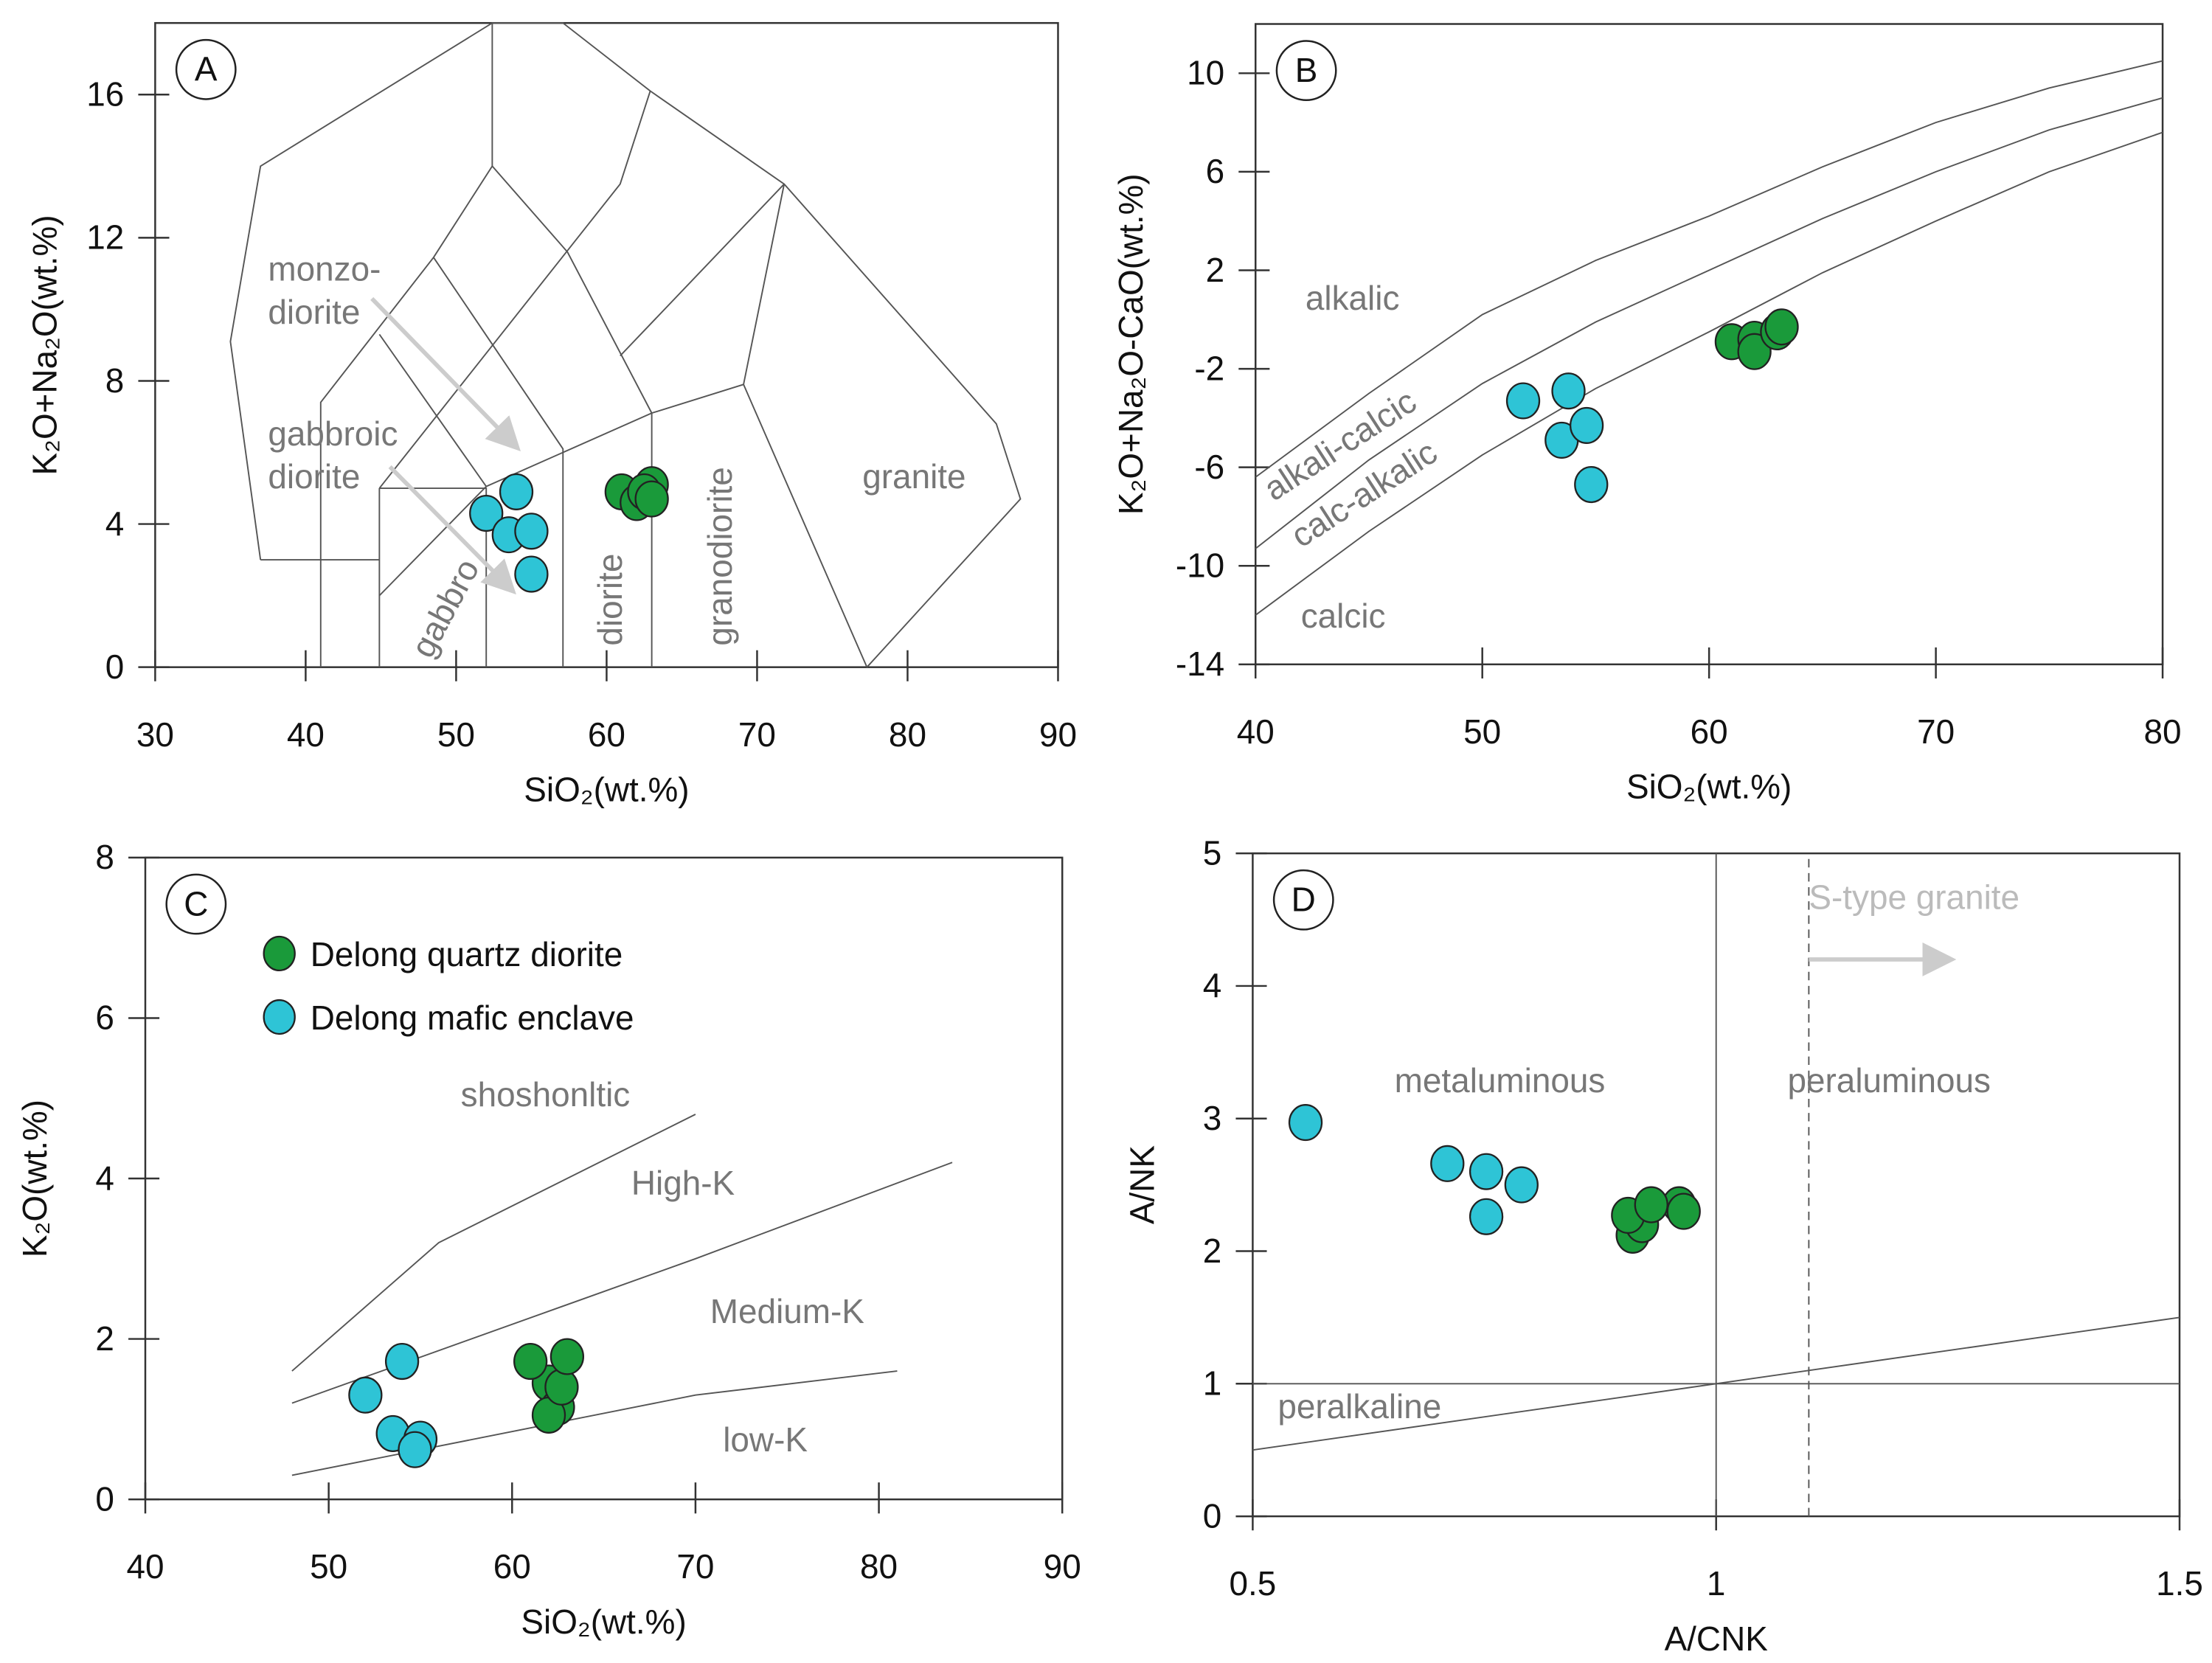 Image resolution: width=2212 pixels, height=1663 pixels. I want to click on y-tick-label: 1, so click(1213, 1383).